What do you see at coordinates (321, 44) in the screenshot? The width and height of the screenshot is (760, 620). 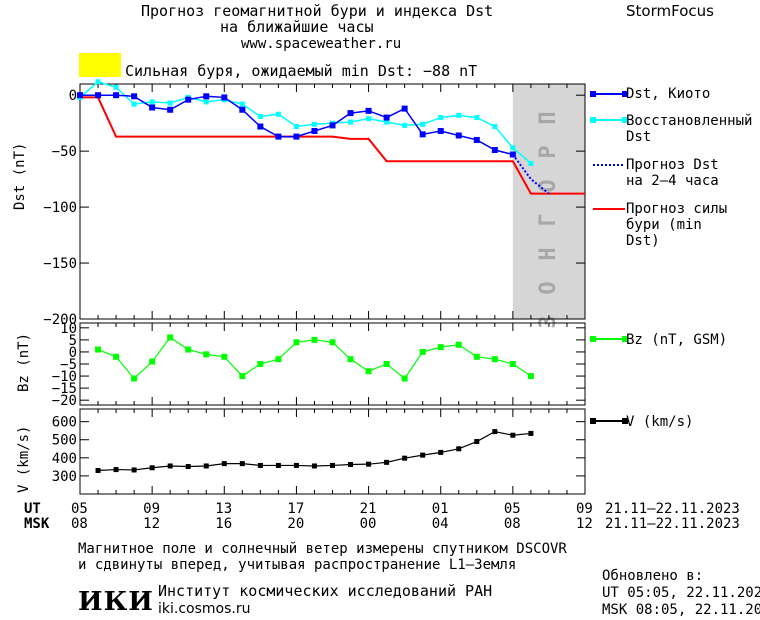 I see `site-link: www.spaceweather.ru` at bounding box center [321, 44].